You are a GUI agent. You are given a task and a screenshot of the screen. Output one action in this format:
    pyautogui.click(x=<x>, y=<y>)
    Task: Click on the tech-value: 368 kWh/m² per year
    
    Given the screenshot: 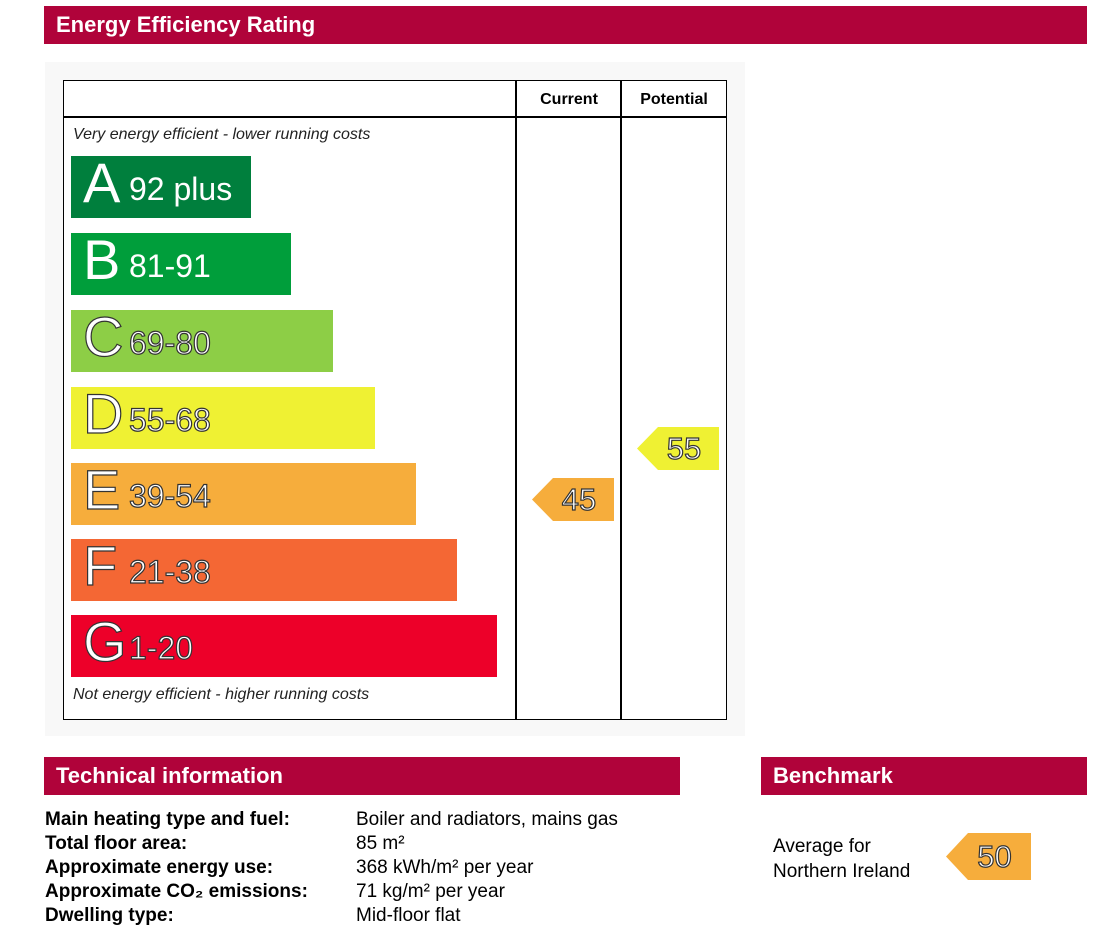 What is the action you would take?
    pyautogui.click(x=445, y=867)
    